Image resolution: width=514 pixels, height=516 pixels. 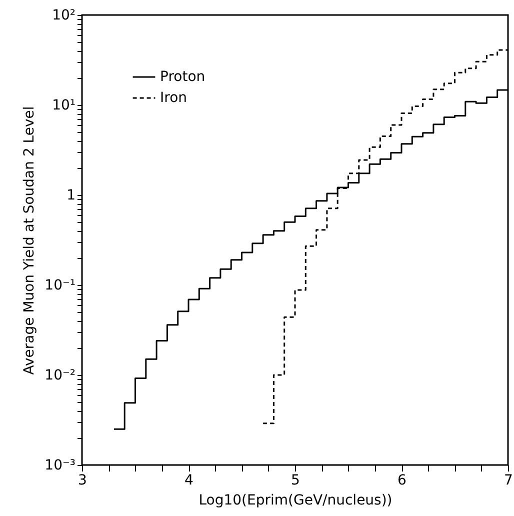 I want to click on x-axis-title: Log10(Eprim(GeV/nucleus)), so click(x=295, y=500).